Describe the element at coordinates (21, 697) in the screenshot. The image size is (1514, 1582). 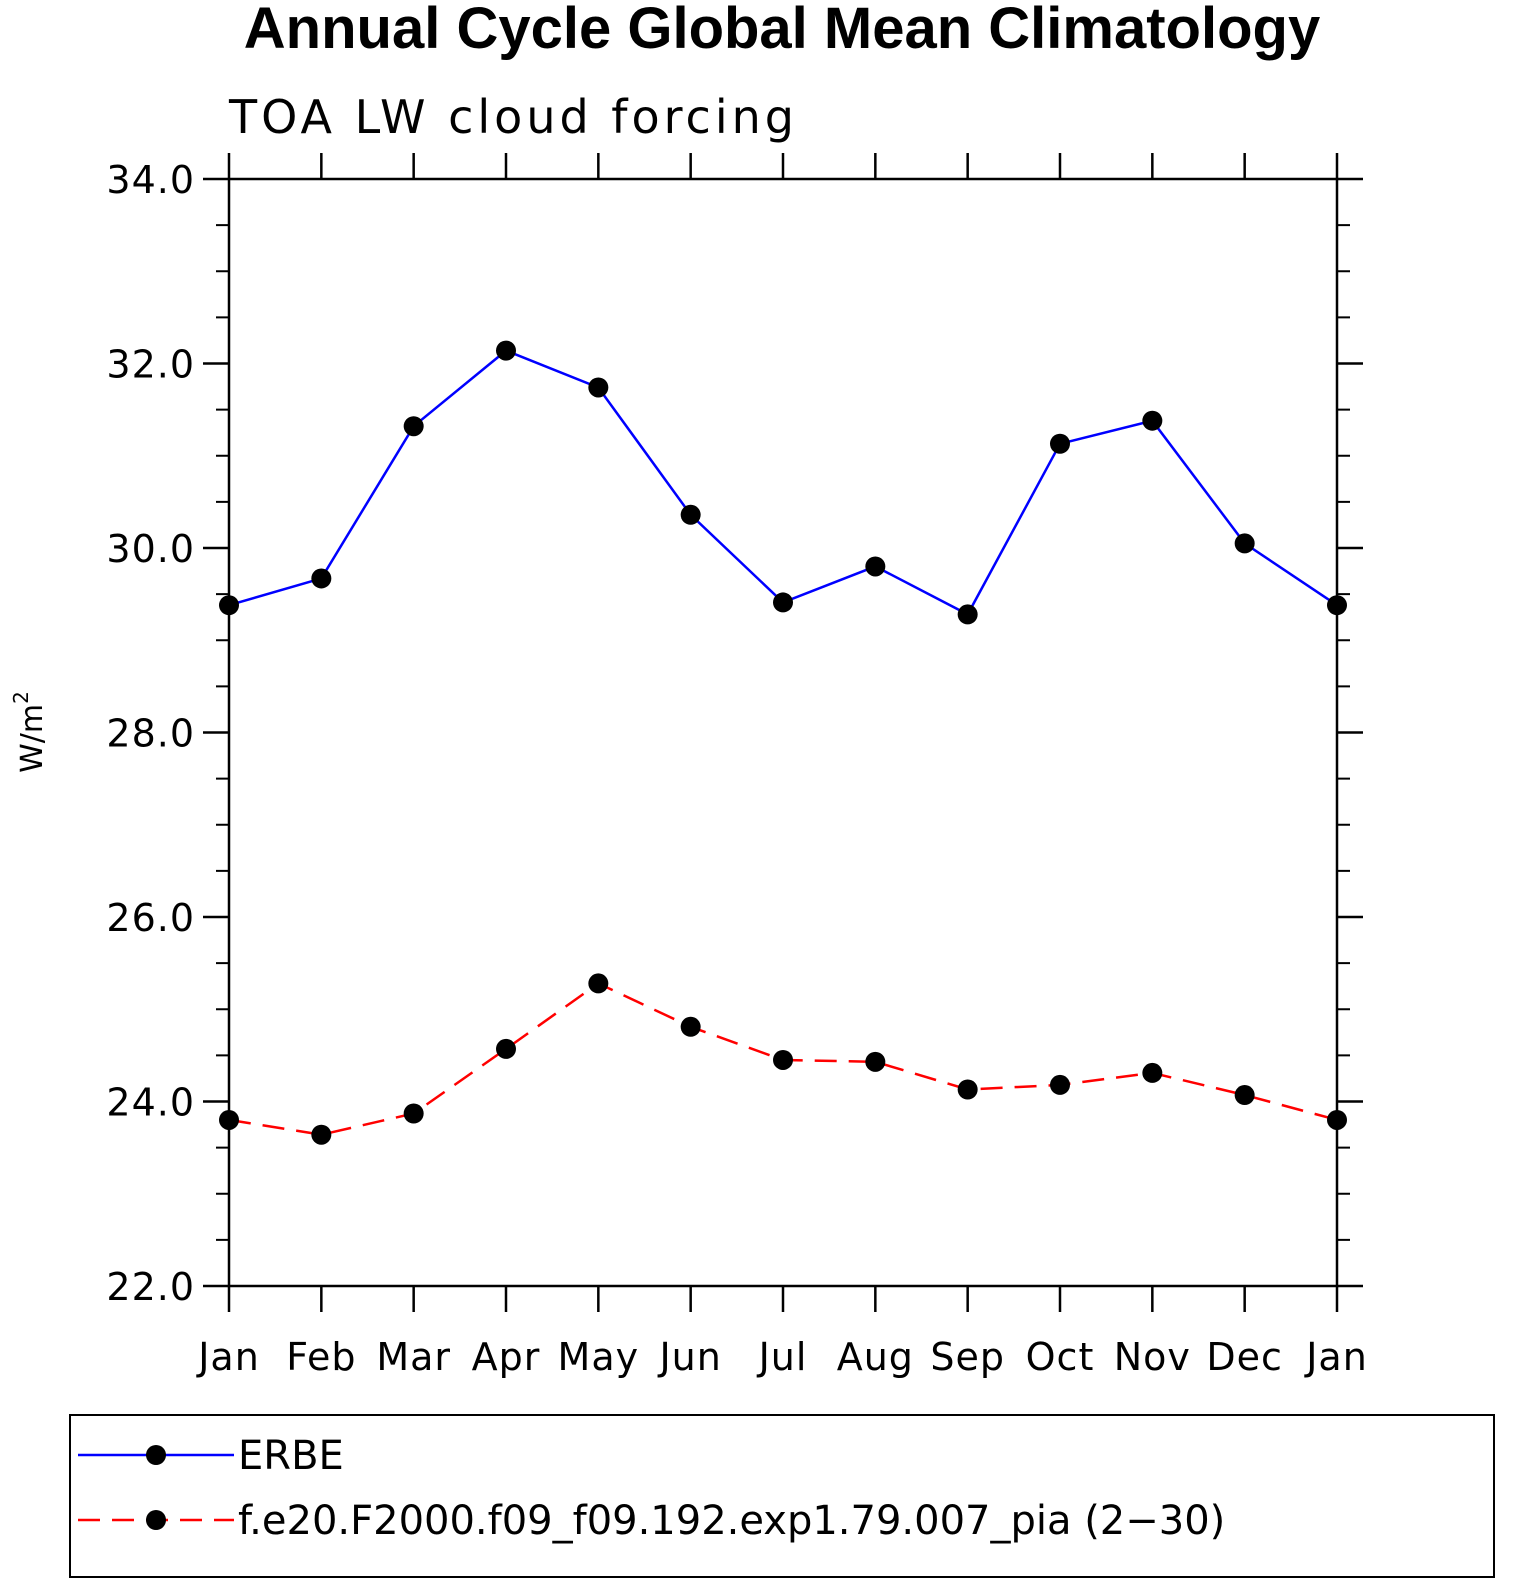
I see `y-axis-label-superscript: 2` at that location.